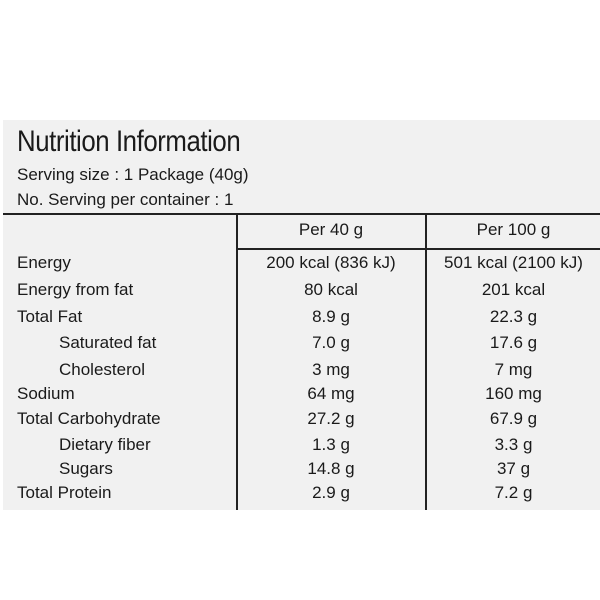 The height and width of the screenshot is (600, 600). I want to click on value-per-100g: 501 kcal (2100 kJ), so click(513, 262).